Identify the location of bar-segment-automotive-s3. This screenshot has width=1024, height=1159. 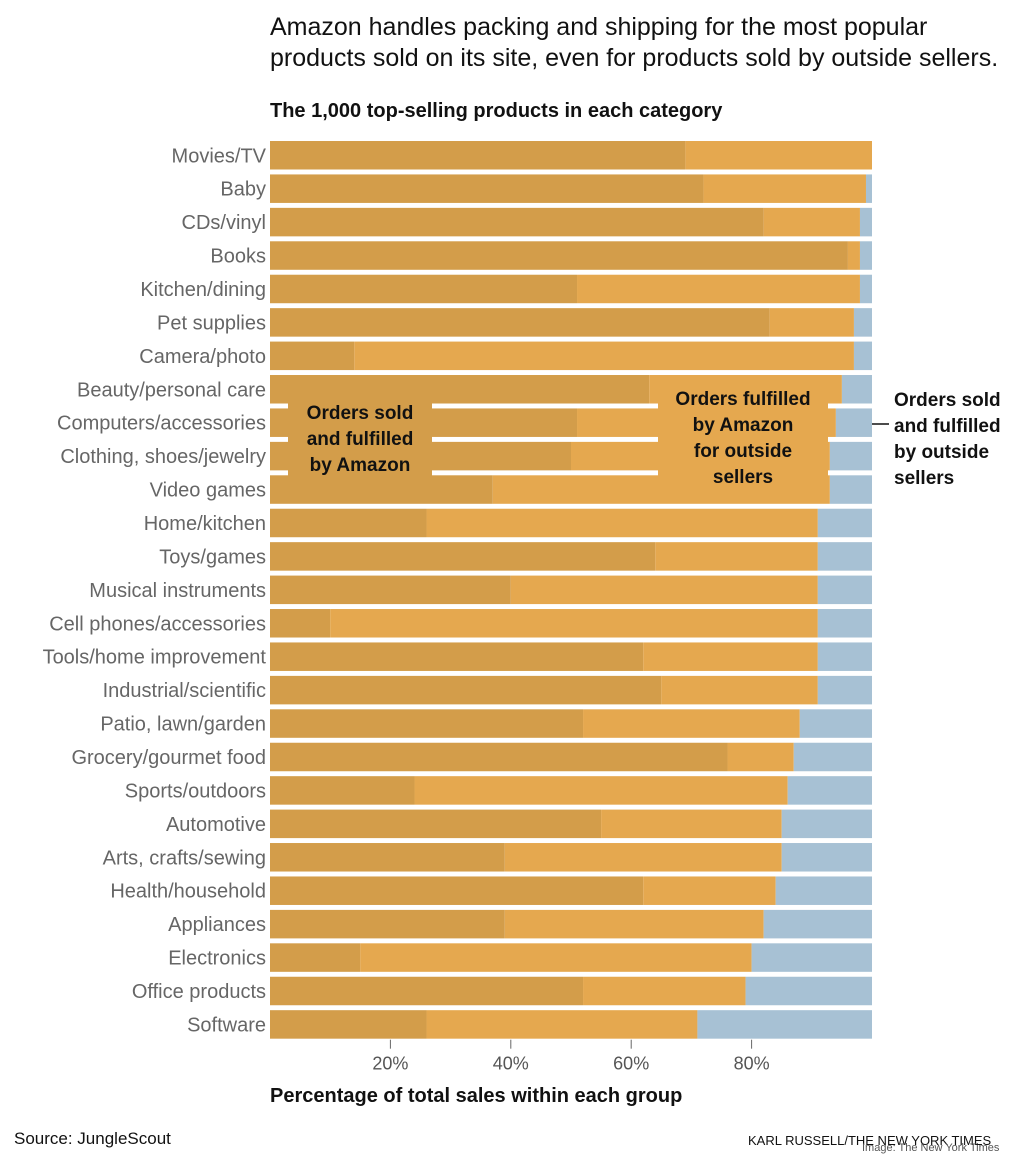
(826, 824).